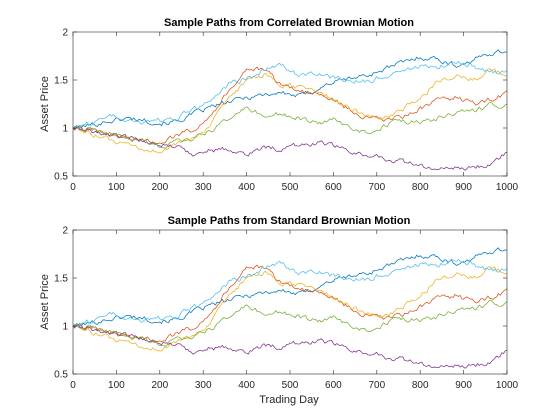  Describe the element at coordinates (61, 279) in the screenshot. I see `chart-bottom-ytick-label: 1.5` at that location.